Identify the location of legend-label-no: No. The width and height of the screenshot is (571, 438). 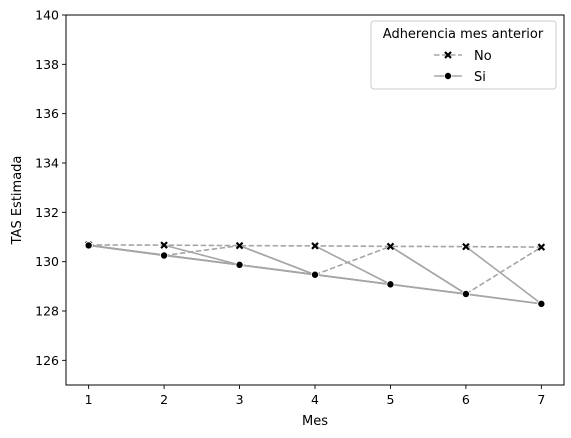
(483, 56).